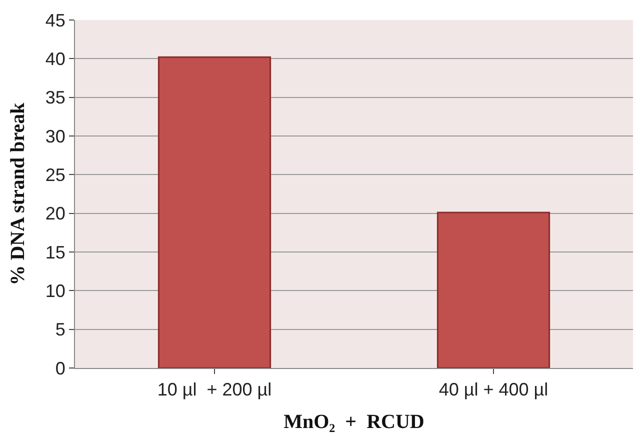  What do you see at coordinates (55, 290) in the screenshot?
I see `y-tick-label: 10` at bounding box center [55, 290].